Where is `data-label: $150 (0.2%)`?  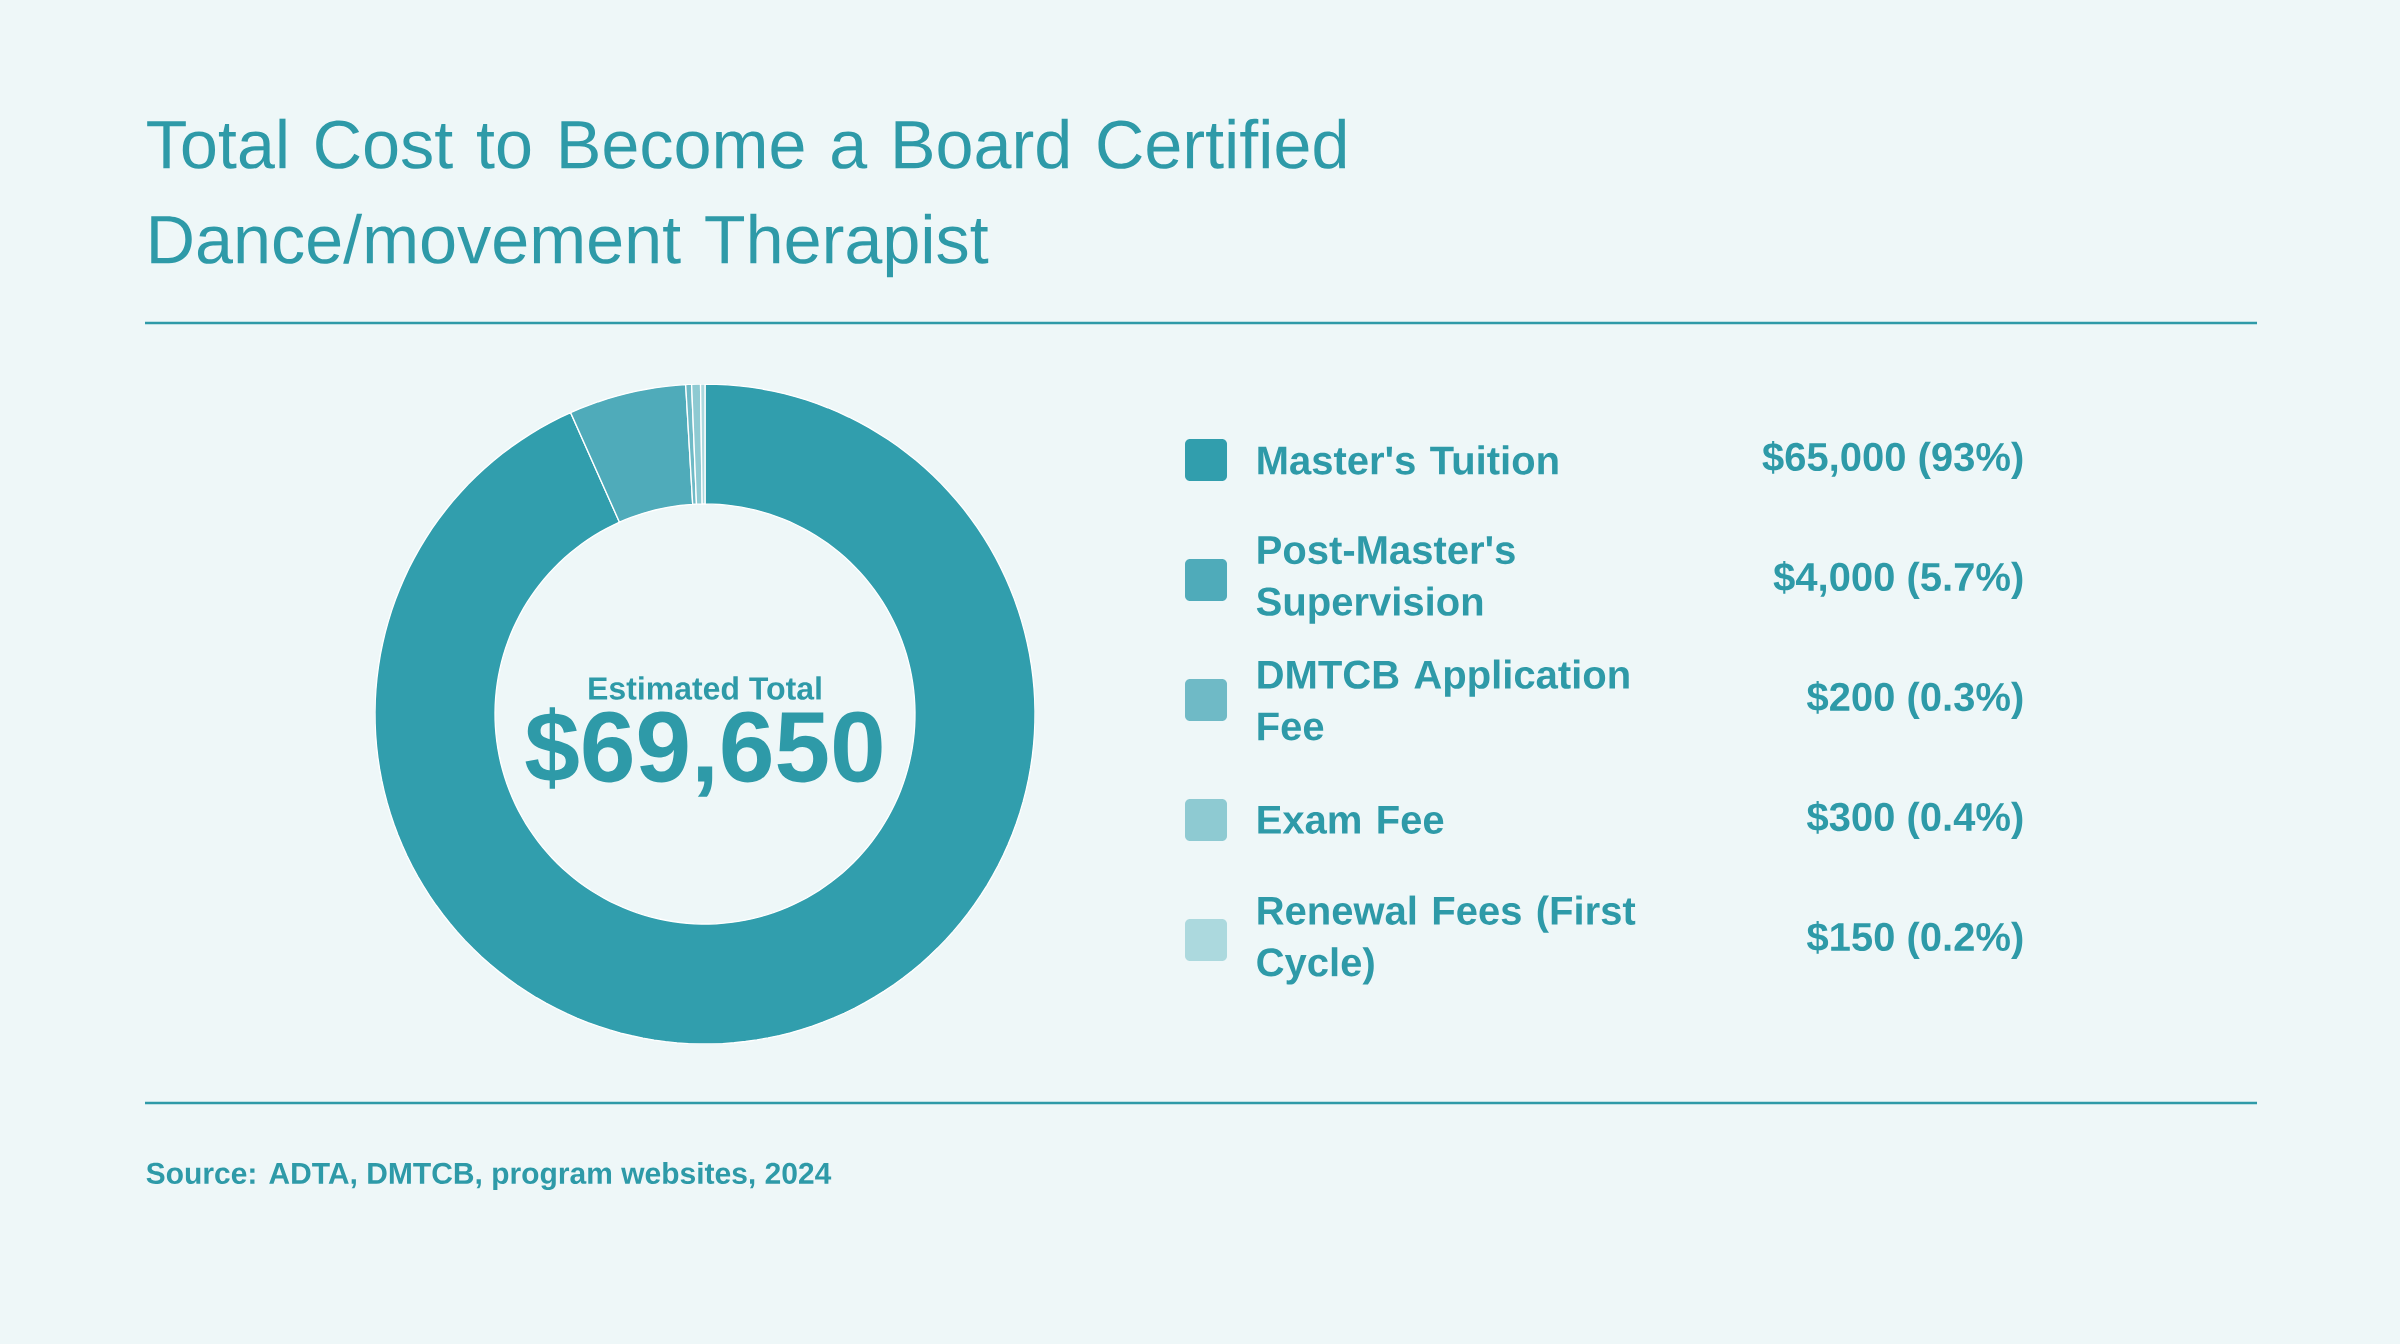 data-label: $150 (0.2%) is located at coordinates (1914, 940).